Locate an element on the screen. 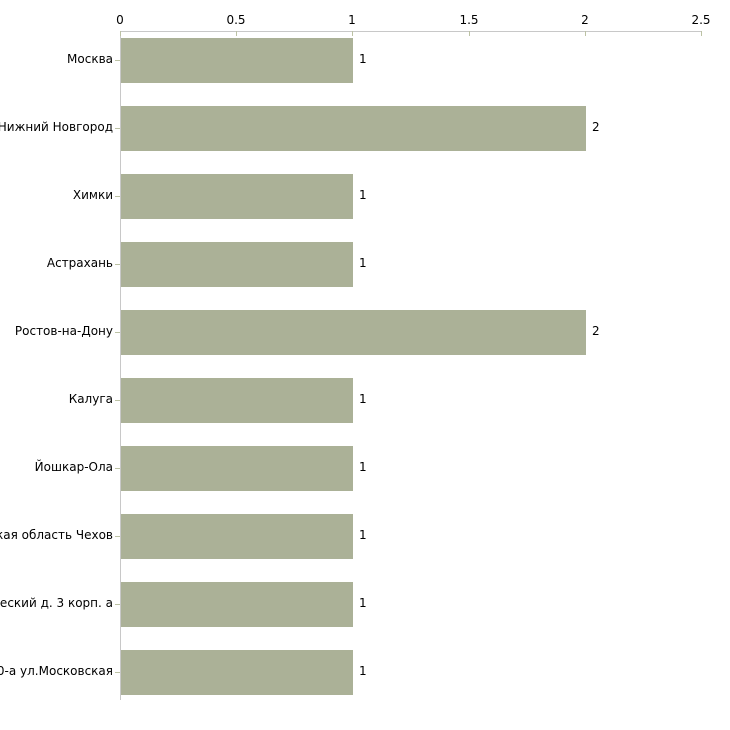 The height and width of the screenshot is (730, 730). x-axis-tick-label: 0.5 is located at coordinates (236, 20).